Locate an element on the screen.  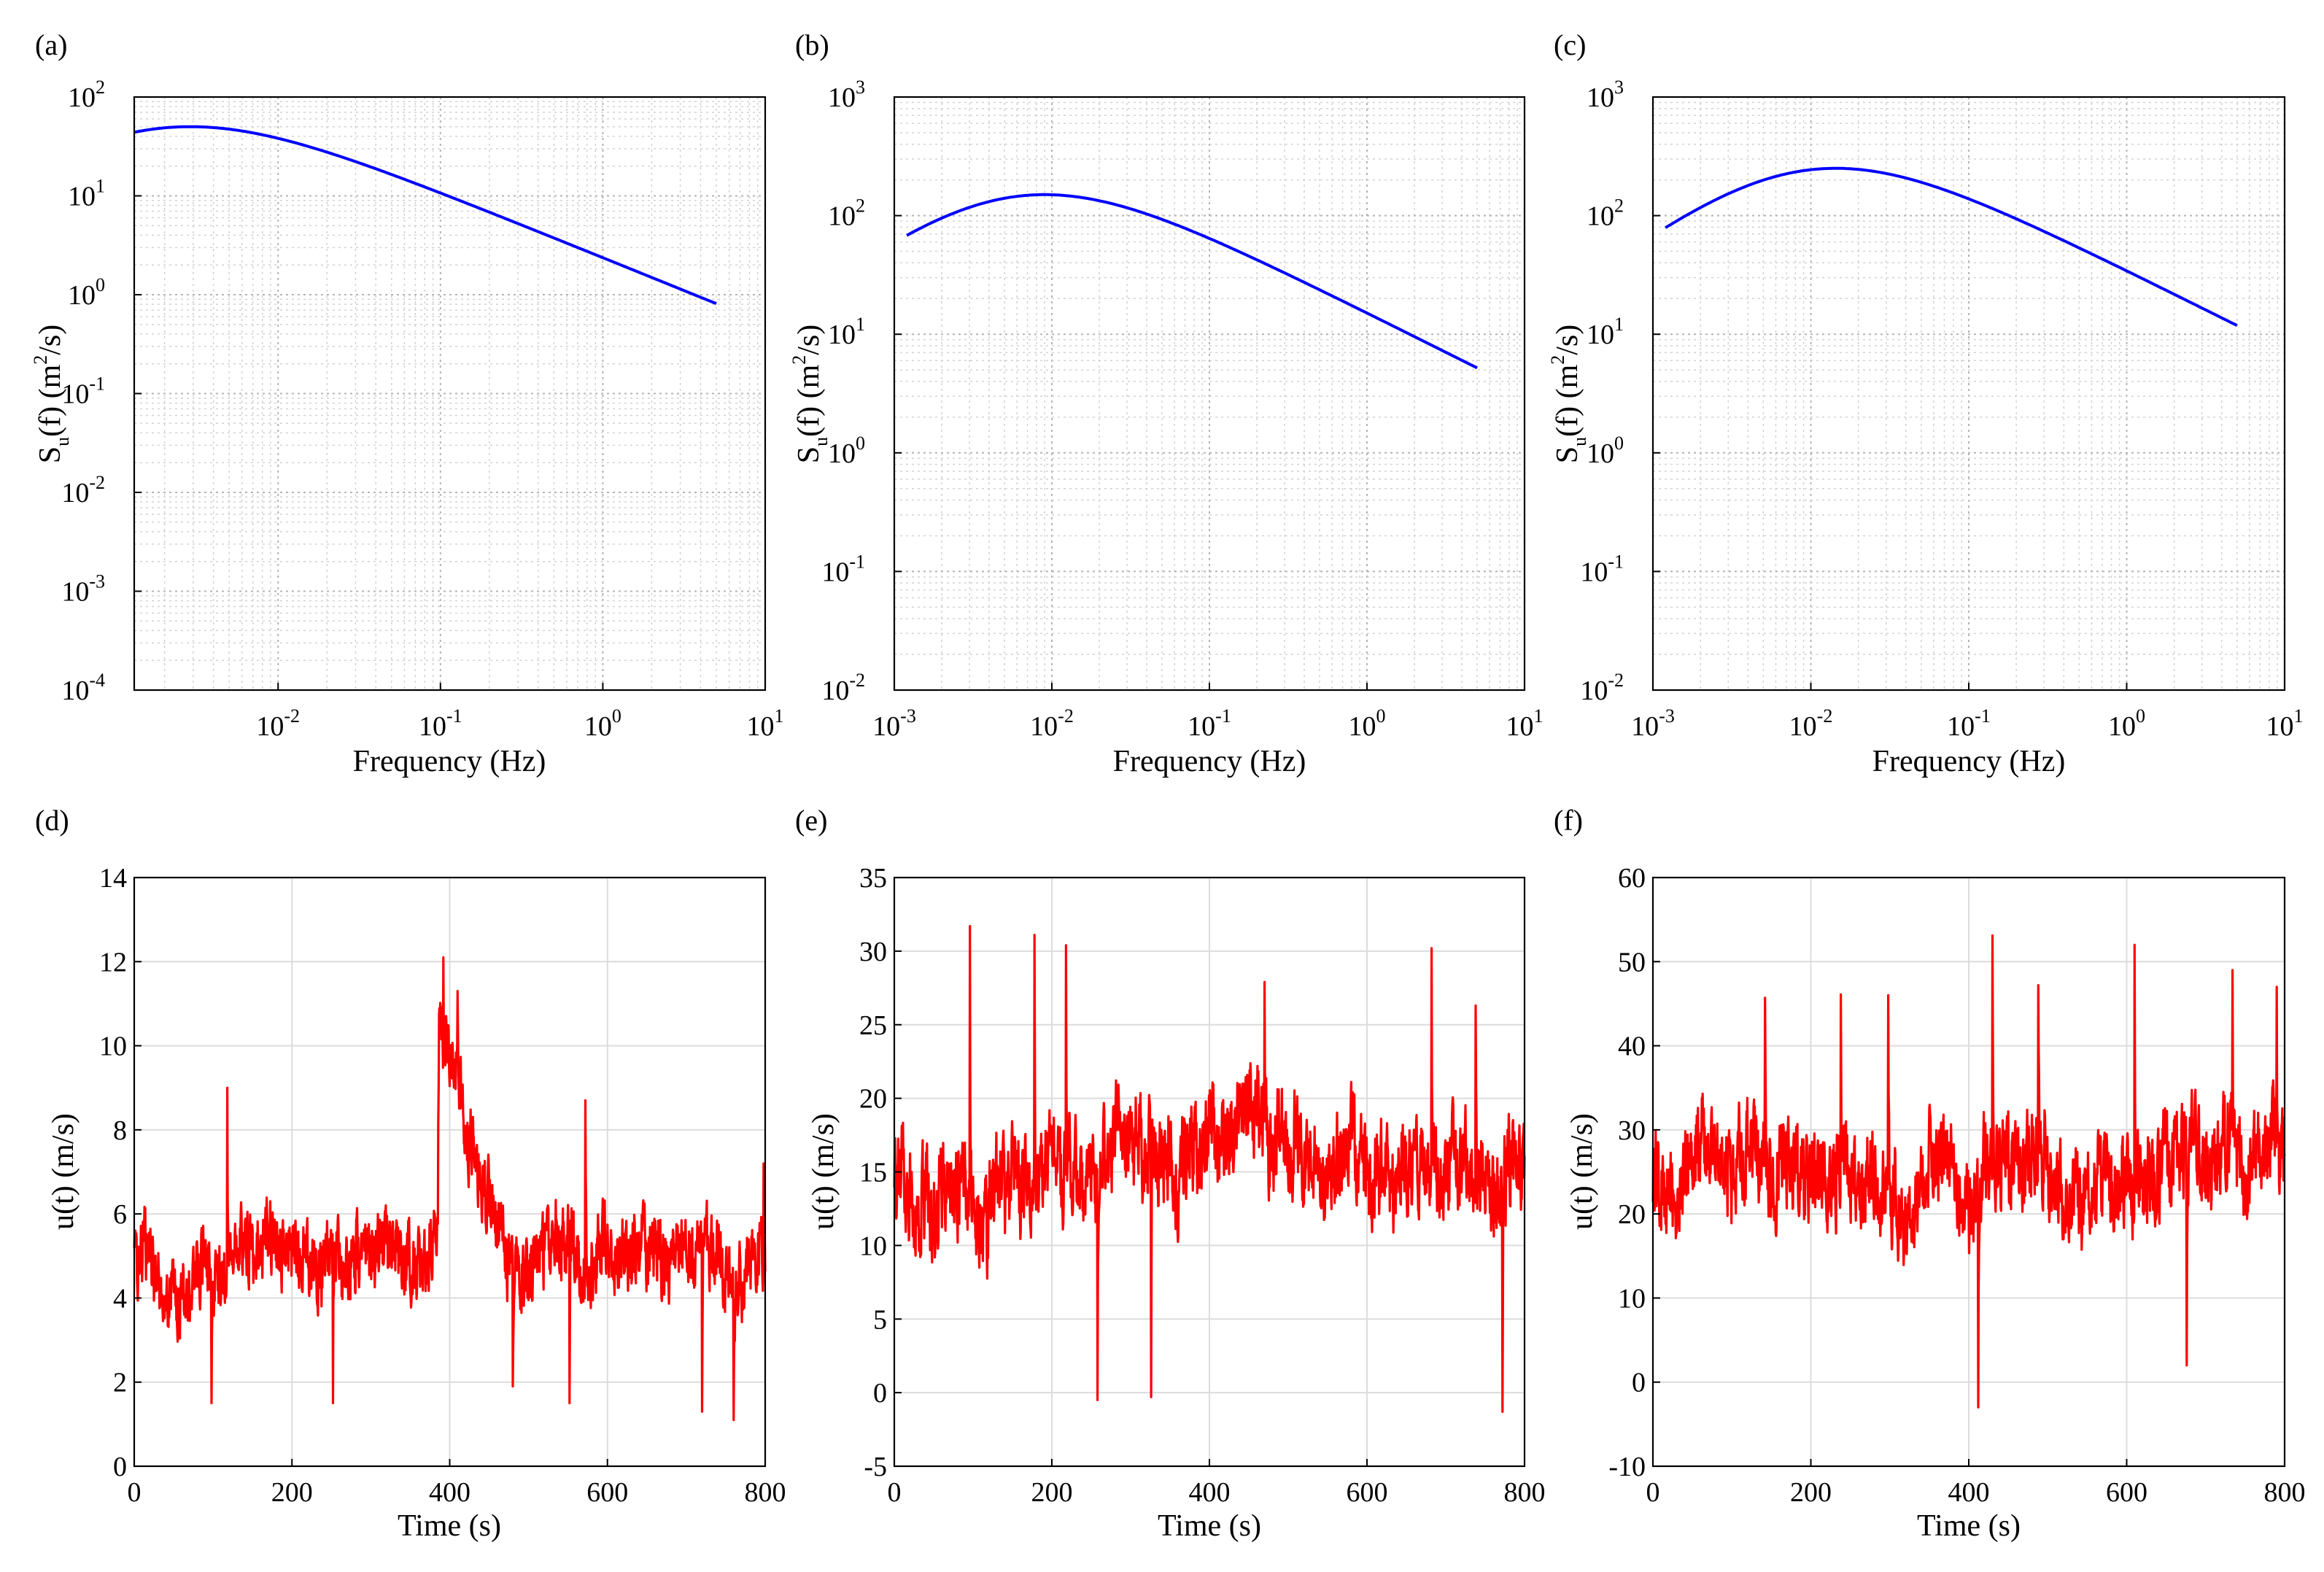
panel-c-tag: (c) is located at coordinates (1570, 44).